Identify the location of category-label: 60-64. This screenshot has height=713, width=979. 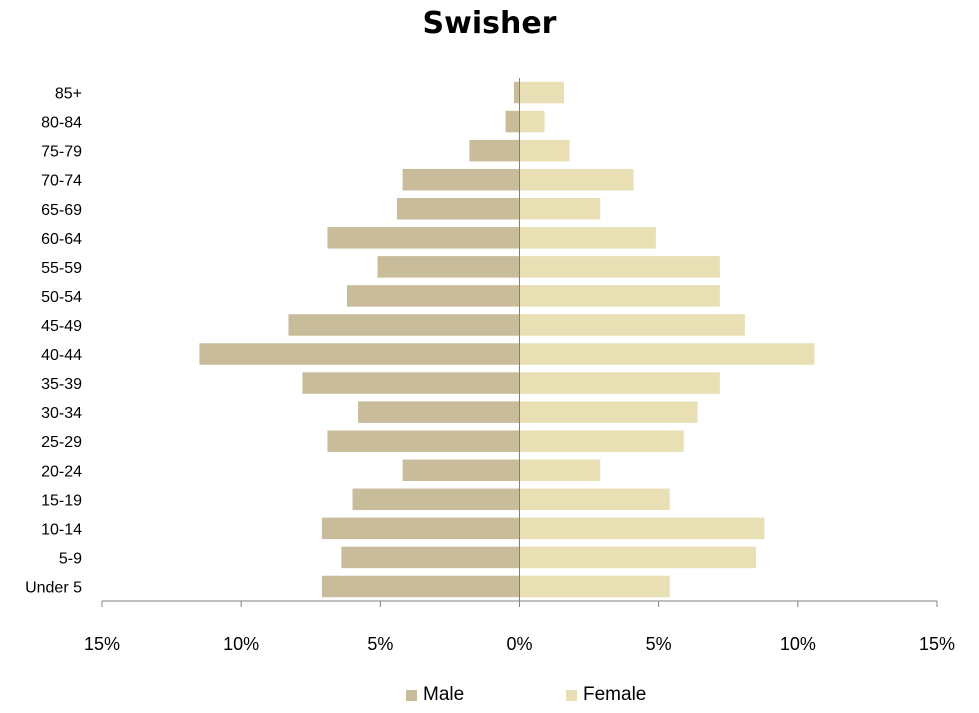
(61, 239).